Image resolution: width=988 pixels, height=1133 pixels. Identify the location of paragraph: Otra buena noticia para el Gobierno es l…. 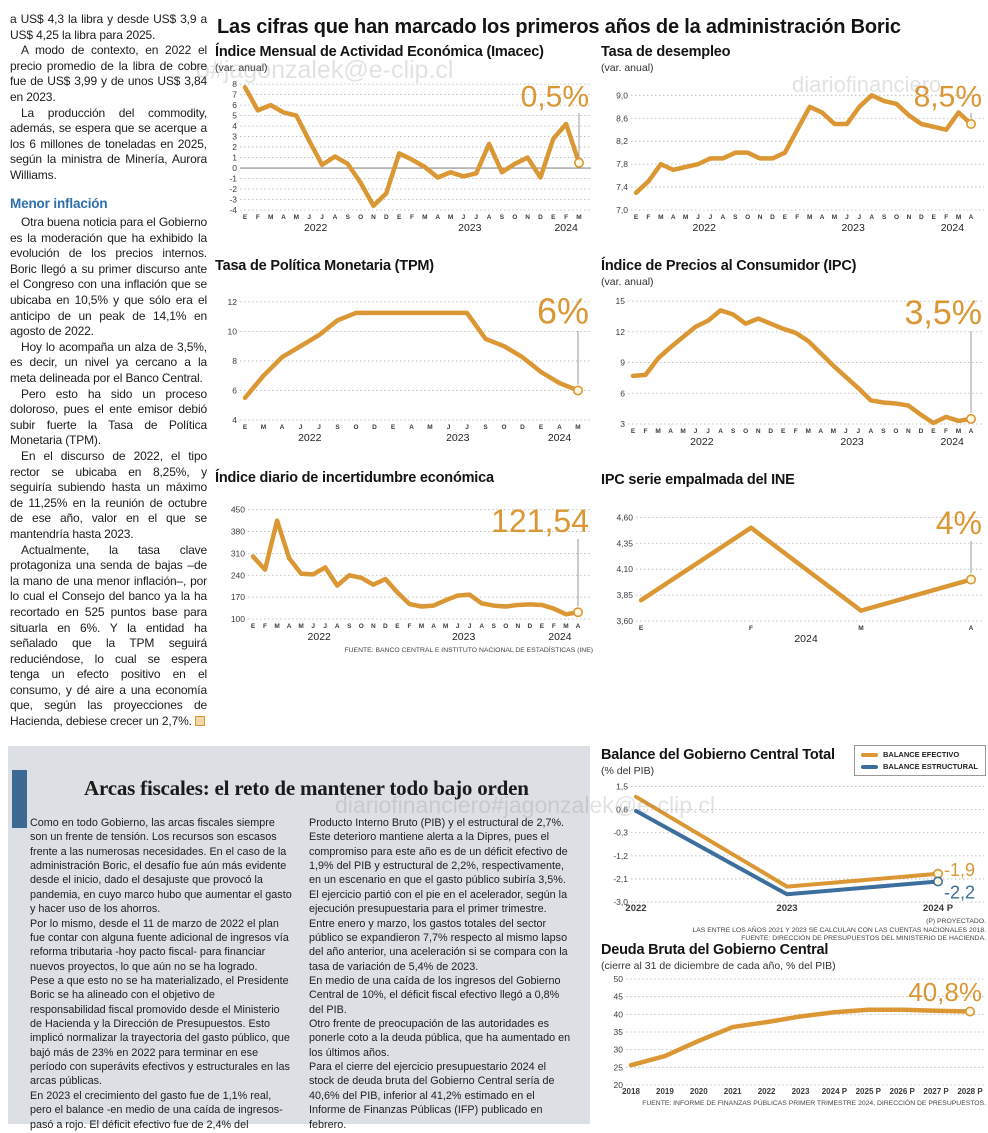
(108, 277).